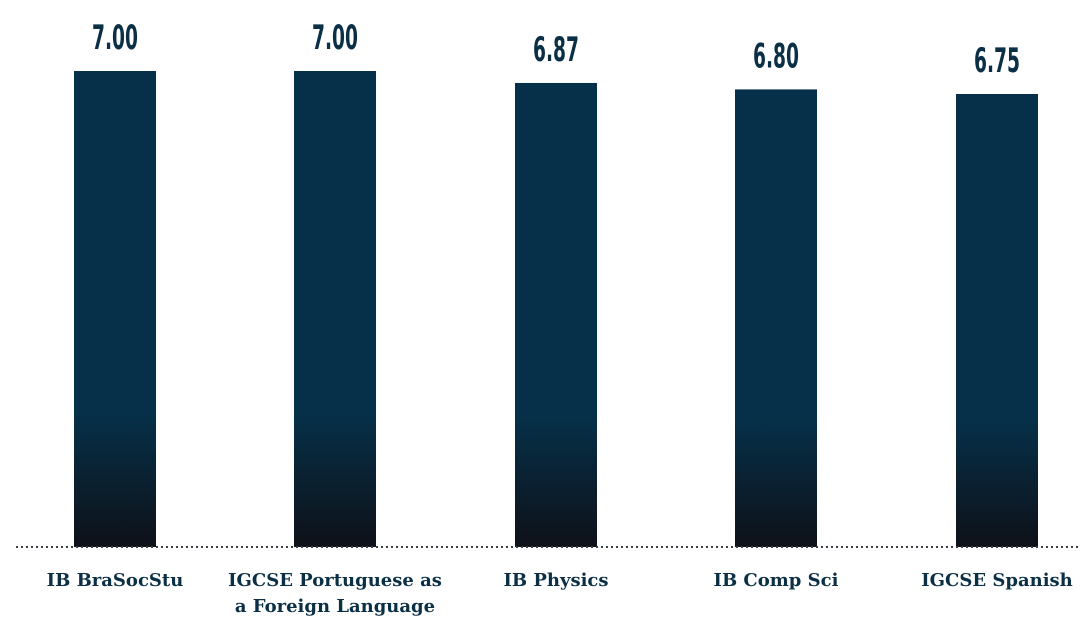  I want to click on value-label-3: 6.87, so click(556, 50).